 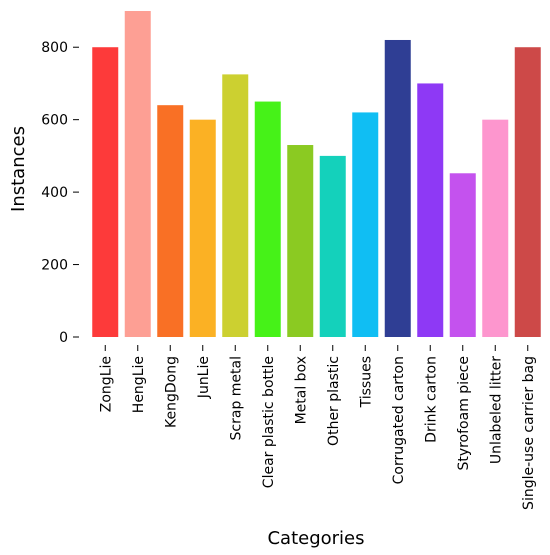 I want to click on y-tick-label: 800, so click(x=54, y=48).